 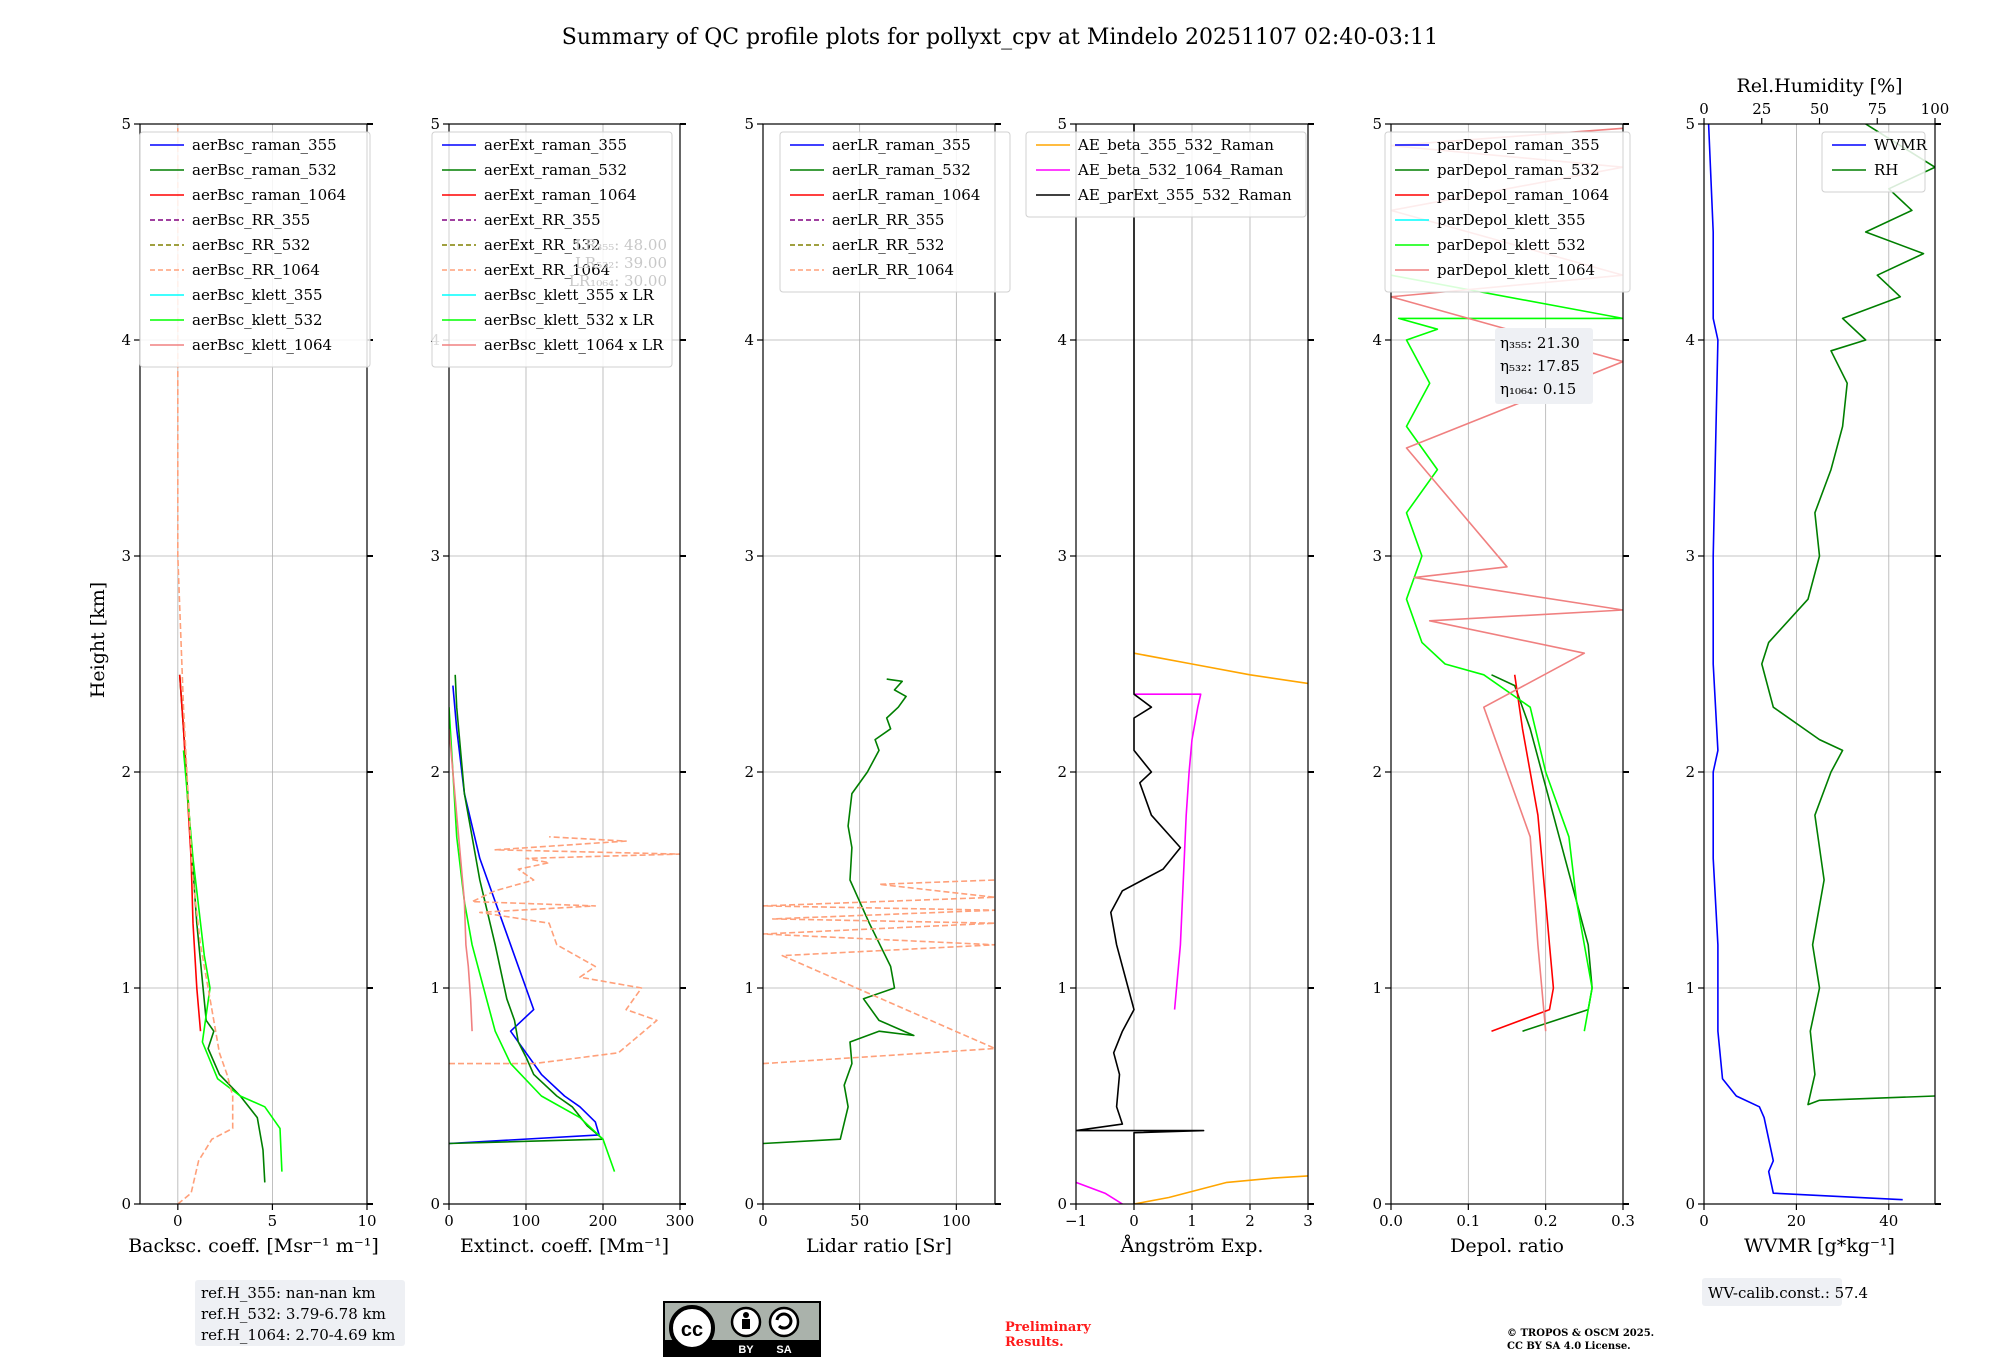 I want to click on x-tick-label: −1, so click(x=1076, y=1221).